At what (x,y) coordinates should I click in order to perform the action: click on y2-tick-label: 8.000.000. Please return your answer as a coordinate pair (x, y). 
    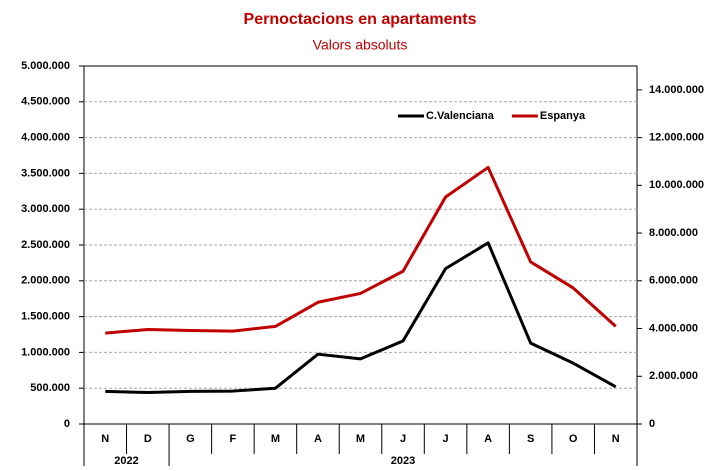
    Looking at the image, I should click on (673, 233).